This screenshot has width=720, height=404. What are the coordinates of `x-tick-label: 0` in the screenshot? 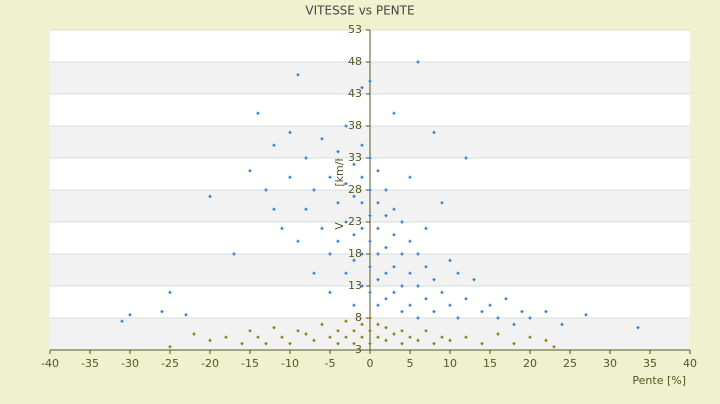 It's located at (370, 363).